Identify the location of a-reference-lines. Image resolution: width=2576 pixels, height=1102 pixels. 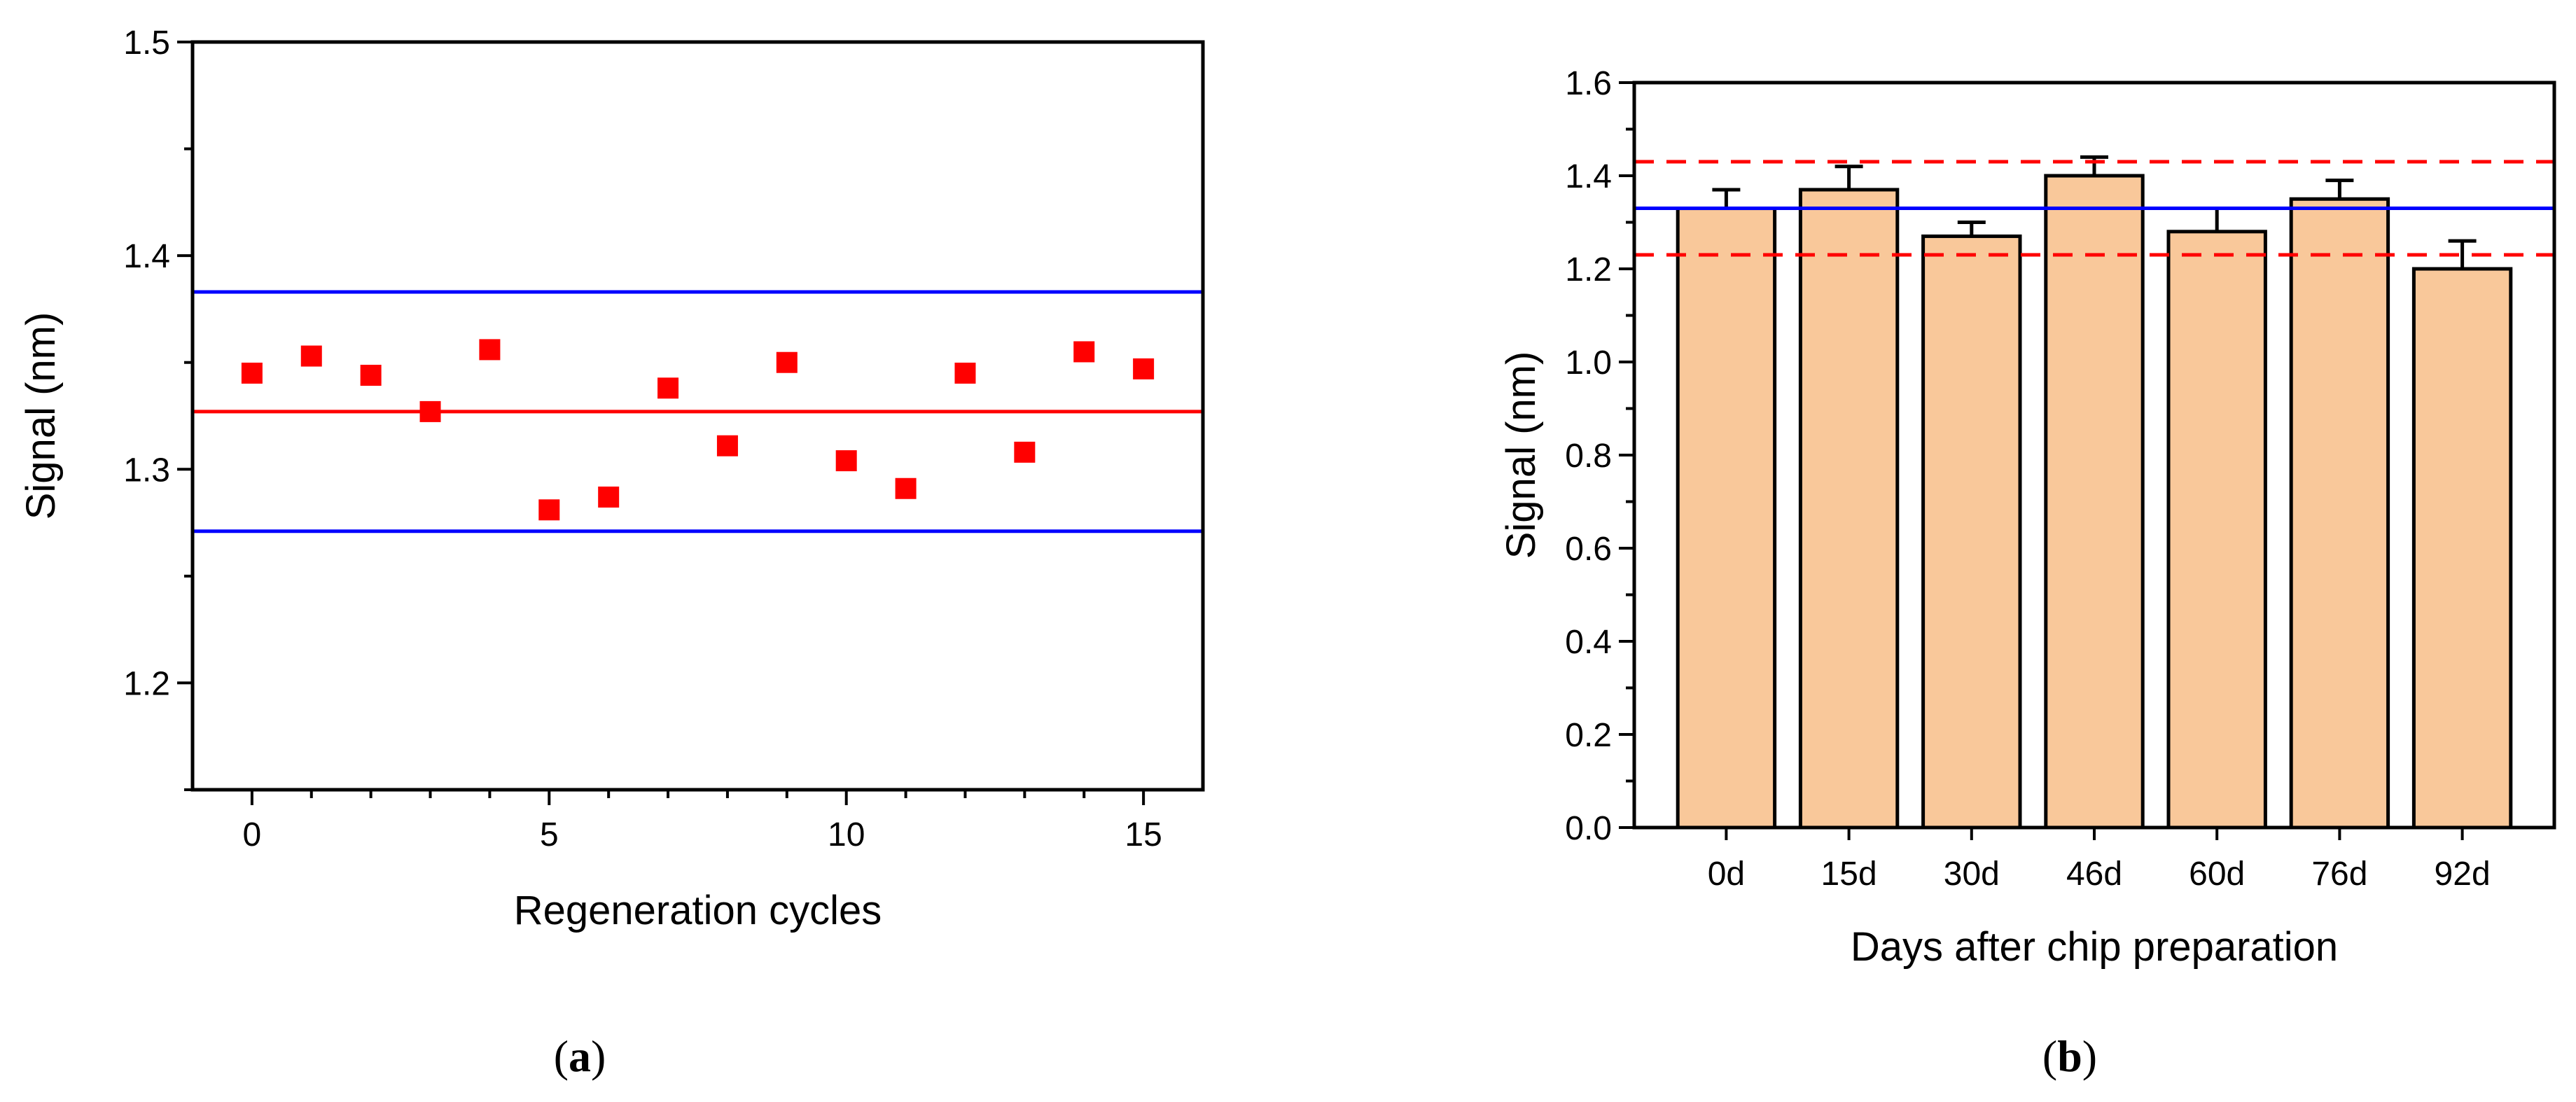
(698, 411).